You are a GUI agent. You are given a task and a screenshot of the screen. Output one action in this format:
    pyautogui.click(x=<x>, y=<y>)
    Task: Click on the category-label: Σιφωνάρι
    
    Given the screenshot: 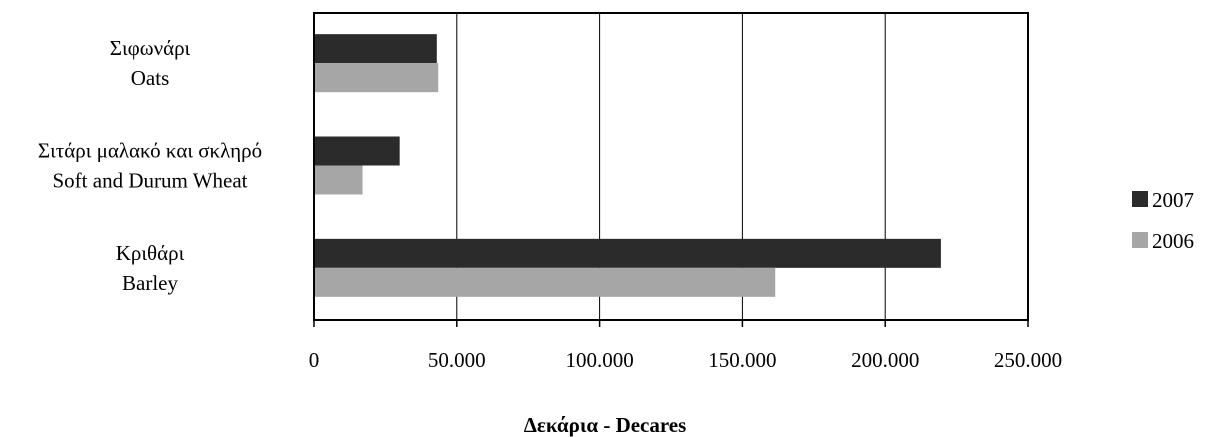 What is the action you would take?
    pyautogui.click(x=150, y=48)
    